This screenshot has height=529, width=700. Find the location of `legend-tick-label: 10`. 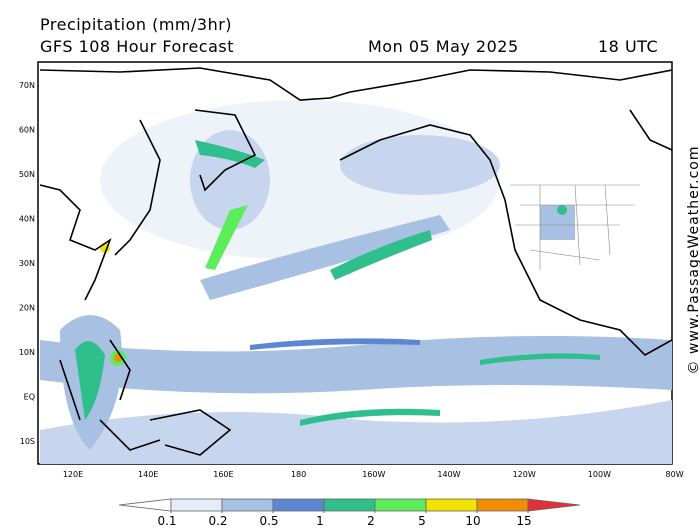

legend-tick-label: 10 is located at coordinates (472, 519).